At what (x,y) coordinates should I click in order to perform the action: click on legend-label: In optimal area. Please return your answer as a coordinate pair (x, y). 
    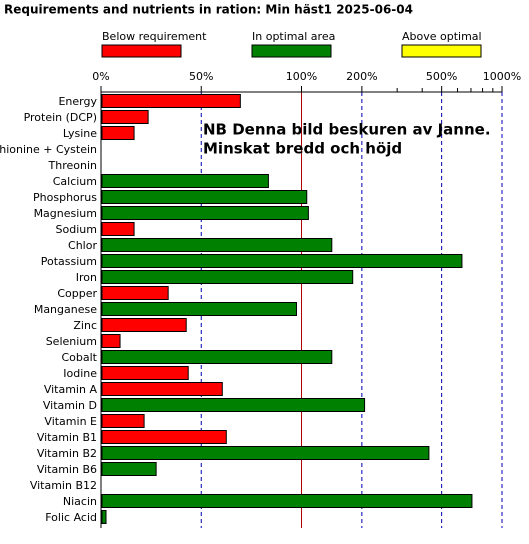
    Looking at the image, I should click on (293, 36).